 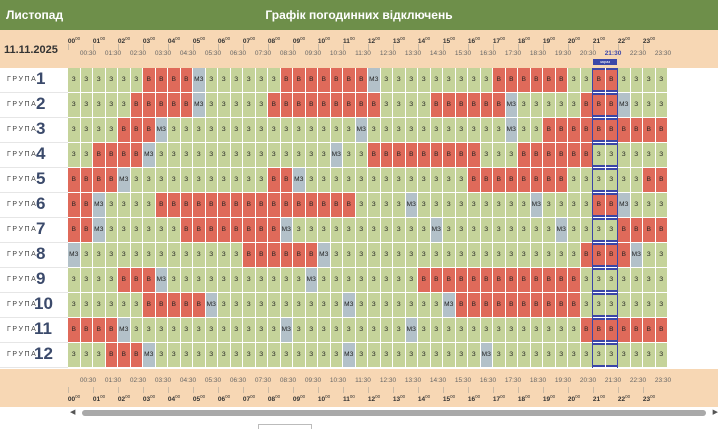 I want to click on horizontal-scrollbar: ◀ ▶, so click(x=394, y=413).